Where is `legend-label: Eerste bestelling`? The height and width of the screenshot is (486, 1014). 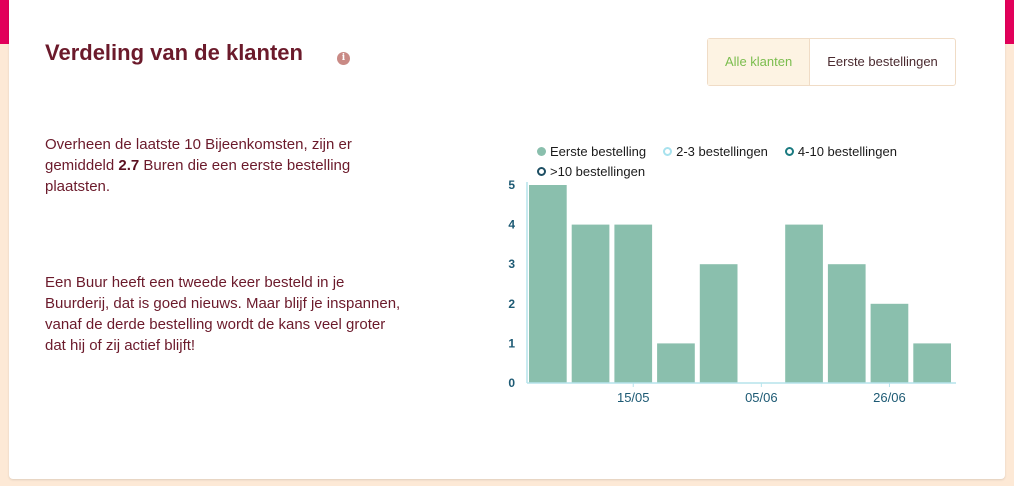 legend-label: Eerste bestelling is located at coordinates (598, 151).